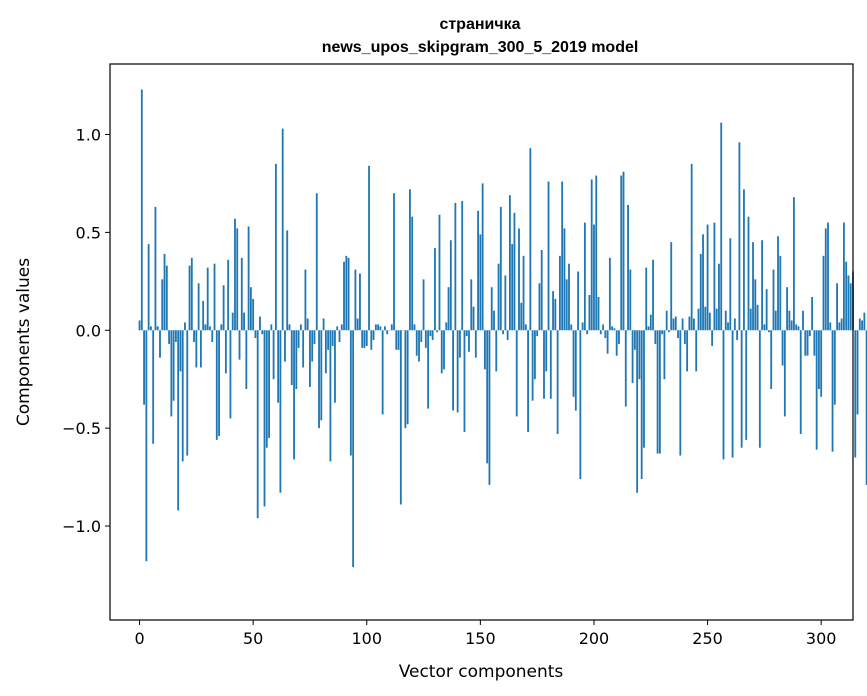 Image resolution: width=867 pixels, height=696 pixels. What do you see at coordinates (707, 638) in the screenshot?
I see `x-tick-label: 250` at bounding box center [707, 638].